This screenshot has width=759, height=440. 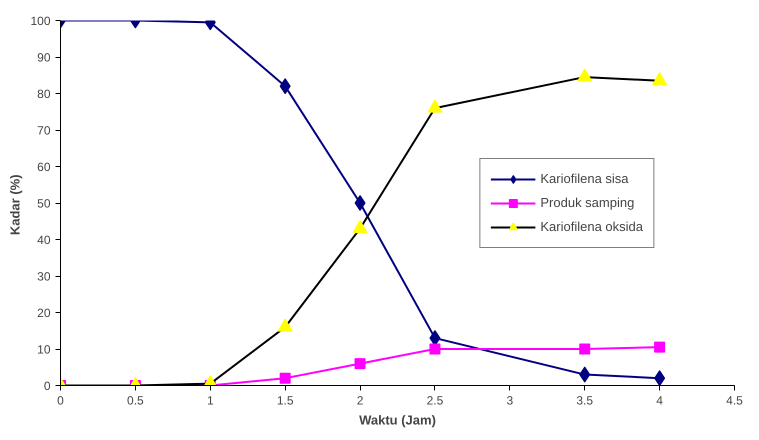 I want to click on x-tick-label: 3.5, so click(x=585, y=401).